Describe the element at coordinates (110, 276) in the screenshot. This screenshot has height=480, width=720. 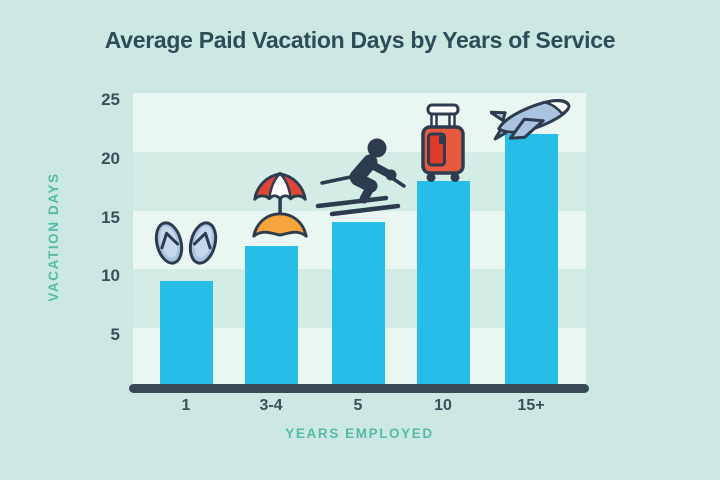
I see `y-tick-label: 10` at that location.